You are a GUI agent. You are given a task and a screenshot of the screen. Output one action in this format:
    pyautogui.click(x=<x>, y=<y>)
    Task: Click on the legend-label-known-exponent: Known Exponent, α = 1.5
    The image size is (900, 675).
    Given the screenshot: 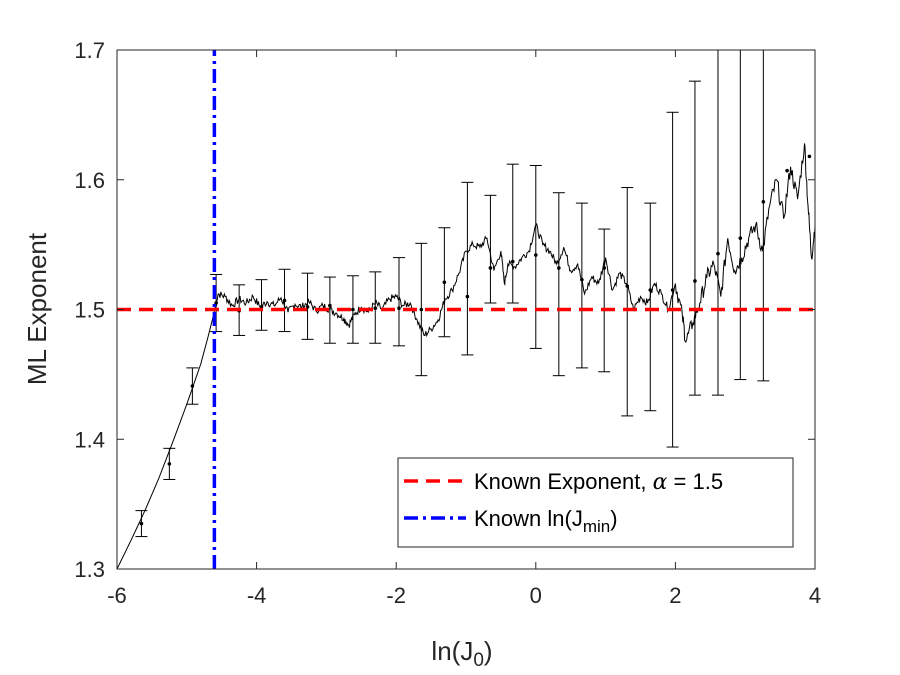 What is the action you would take?
    pyautogui.click(x=598, y=482)
    